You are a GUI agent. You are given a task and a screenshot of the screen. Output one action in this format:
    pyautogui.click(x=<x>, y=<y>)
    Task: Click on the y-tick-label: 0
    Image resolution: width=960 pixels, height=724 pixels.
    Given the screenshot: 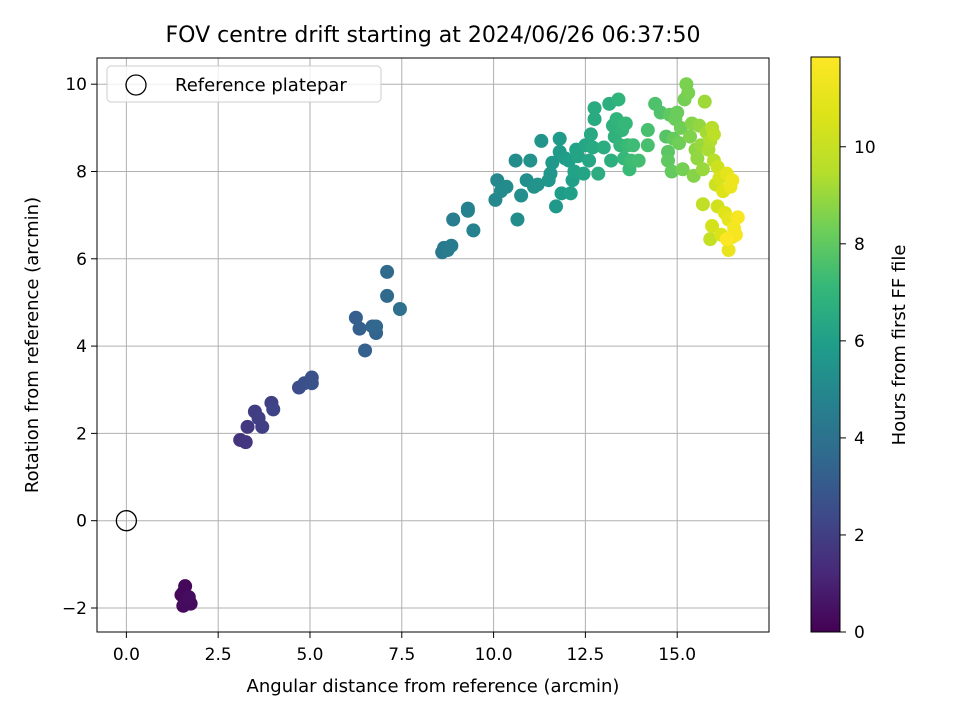 What is the action you would take?
    pyautogui.click(x=81, y=522)
    